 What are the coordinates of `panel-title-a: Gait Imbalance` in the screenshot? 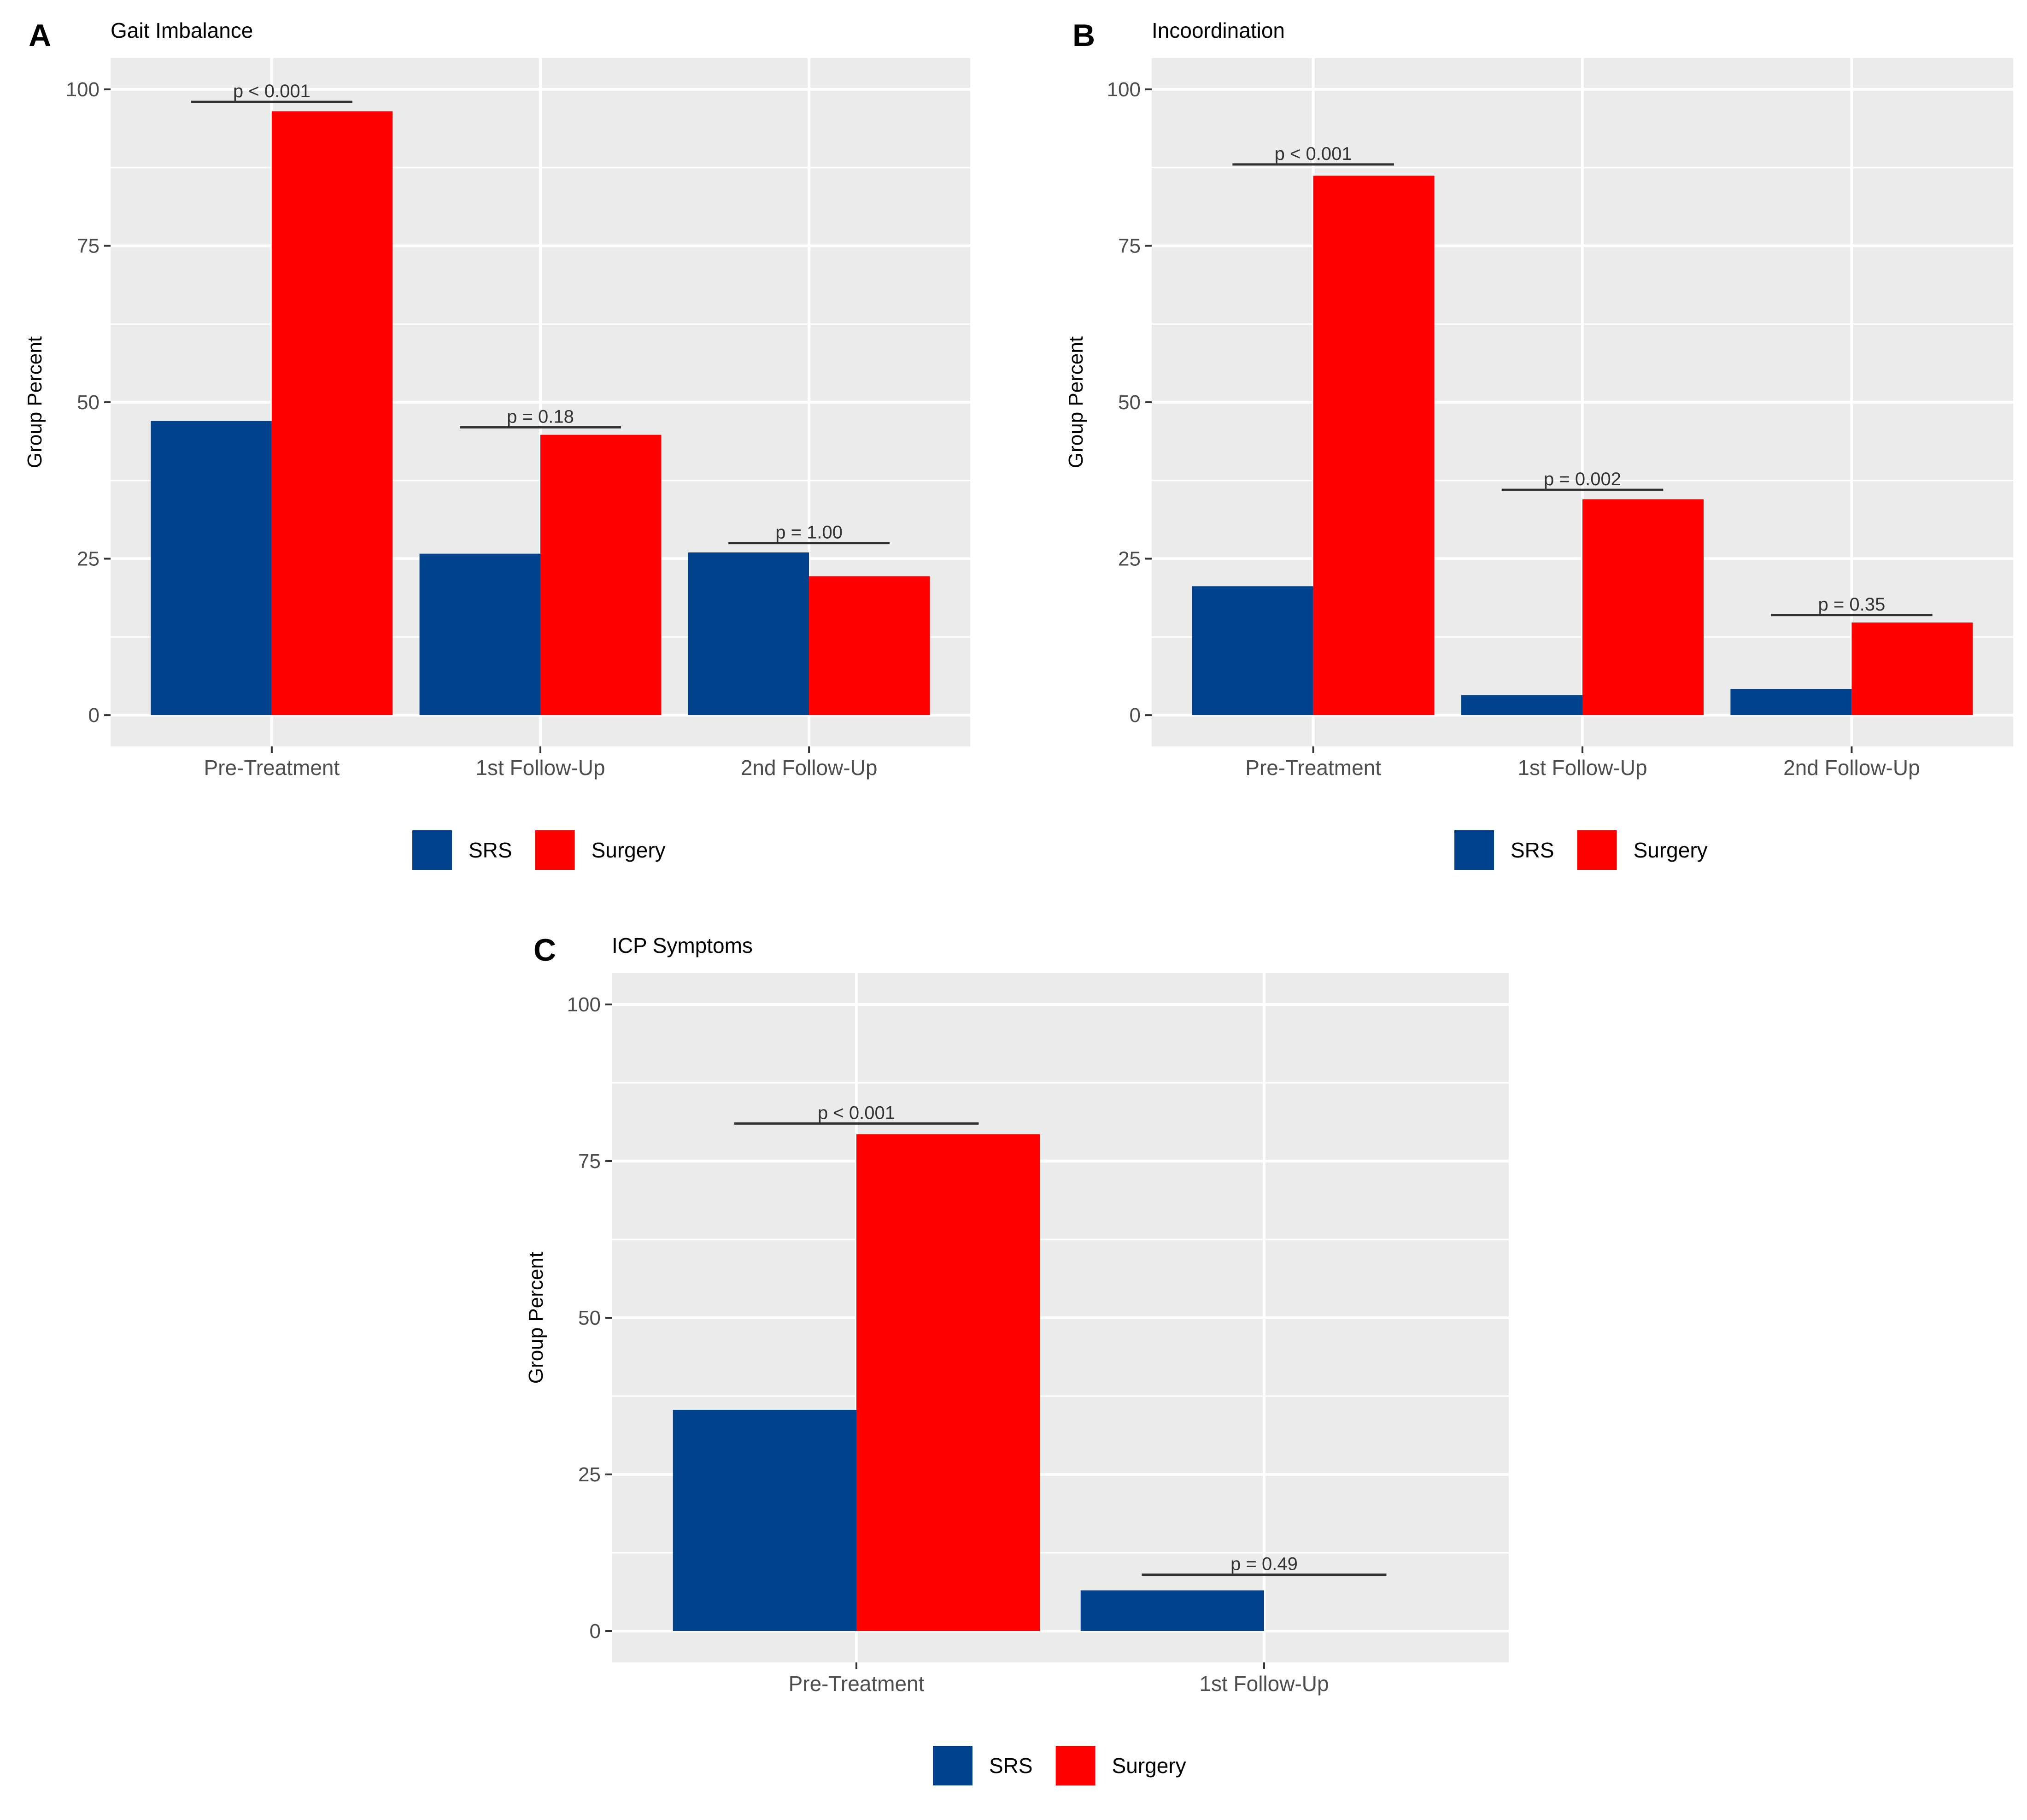 It's located at (182, 30).